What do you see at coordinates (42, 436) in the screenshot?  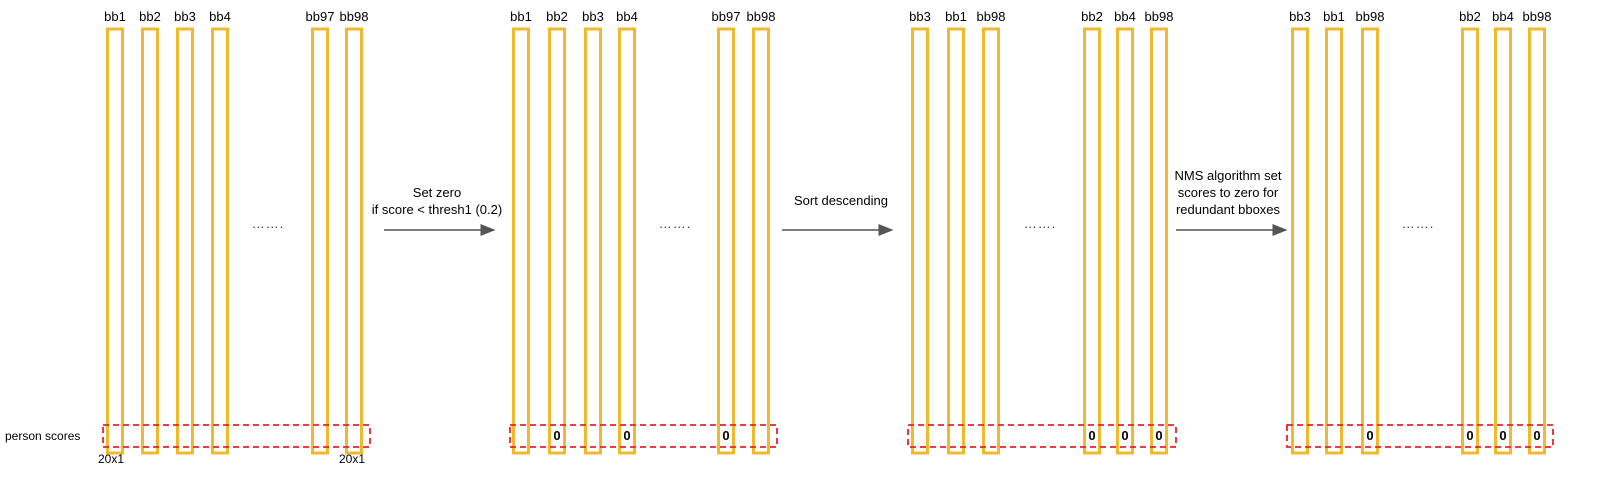 I see `person-scores-label: person scores` at bounding box center [42, 436].